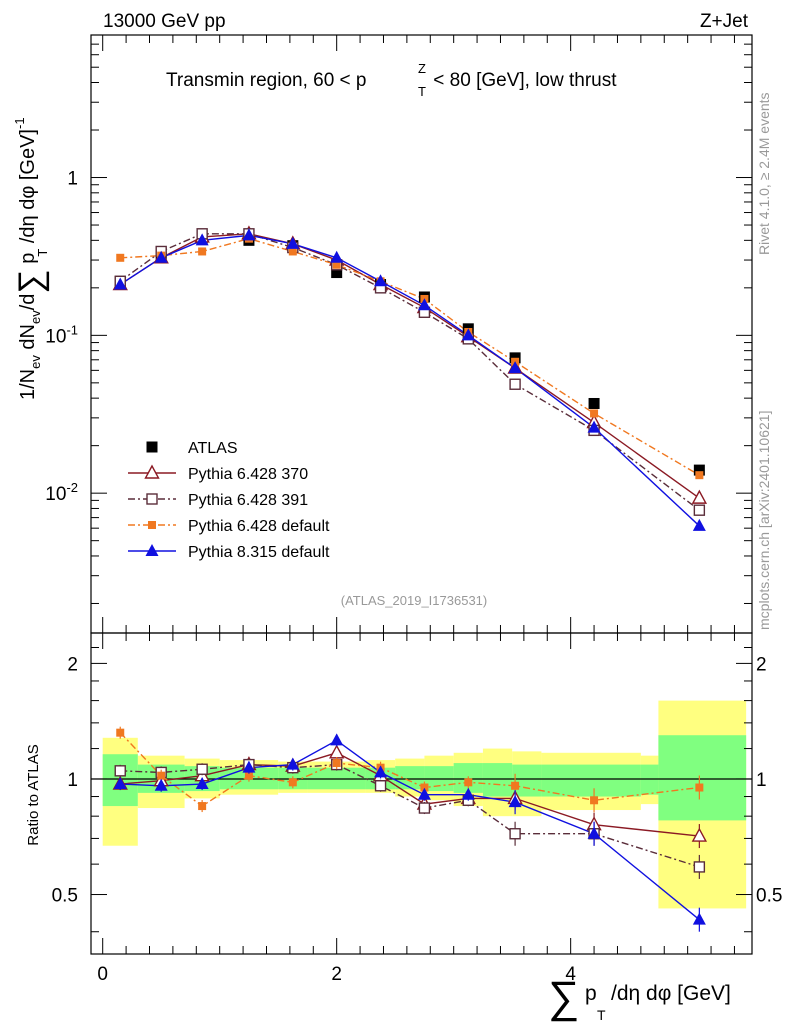 This screenshot has width=786, height=1024. I want to click on ratio-y-tick-label-left: 0.5, so click(65, 896).